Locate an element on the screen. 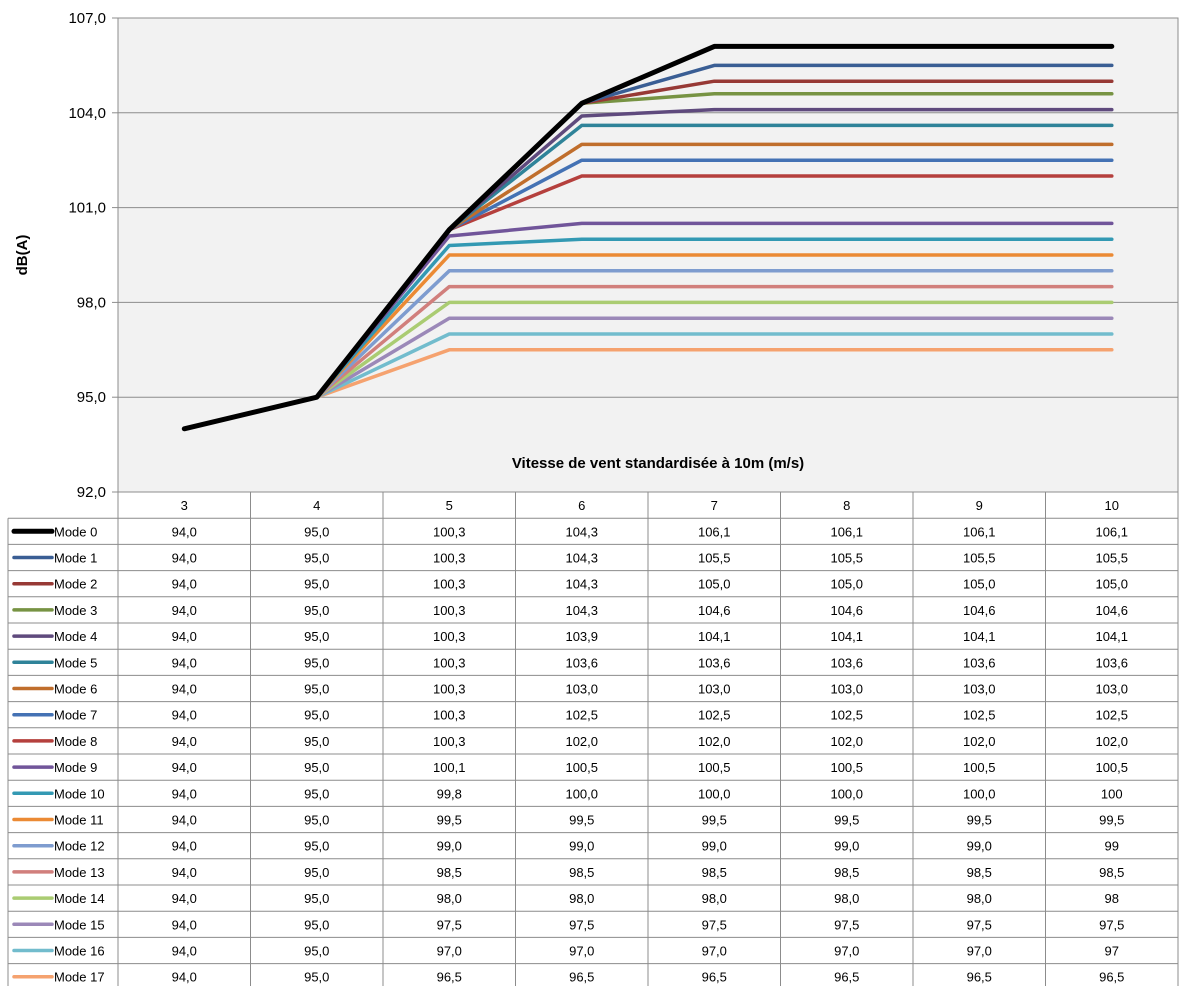  data-label: 98 is located at coordinates (1112, 898).